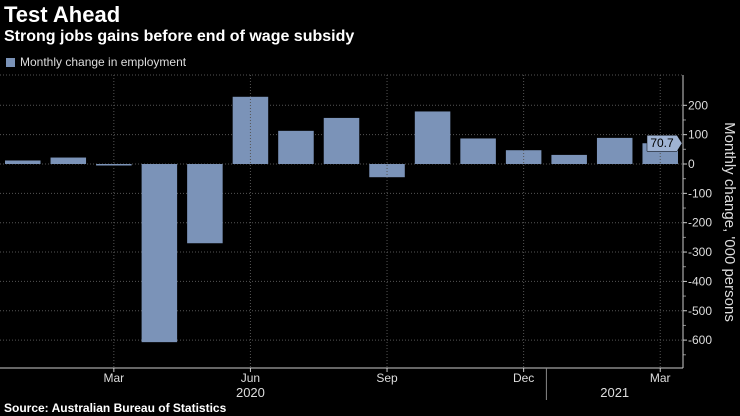  What do you see at coordinates (250, 130) in the screenshot?
I see `bar-jun-2020` at bounding box center [250, 130].